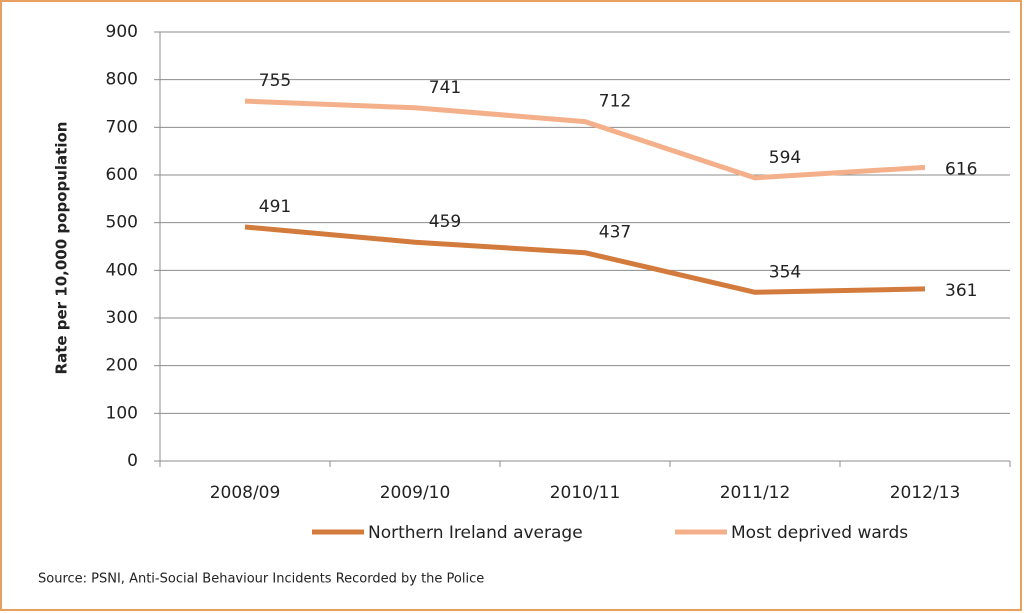 Image resolution: width=1024 pixels, height=613 pixels. I want to click on y-tick-label: 700, so click(122, 127).